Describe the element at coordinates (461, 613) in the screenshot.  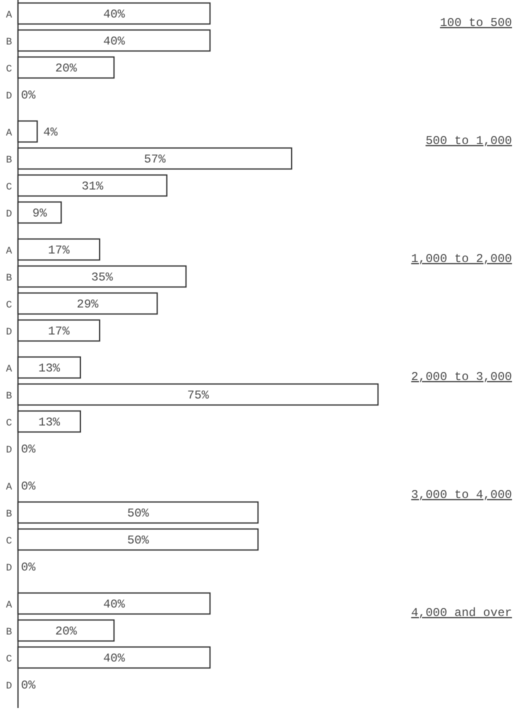
I see `text: 4,000 and over` at that location.